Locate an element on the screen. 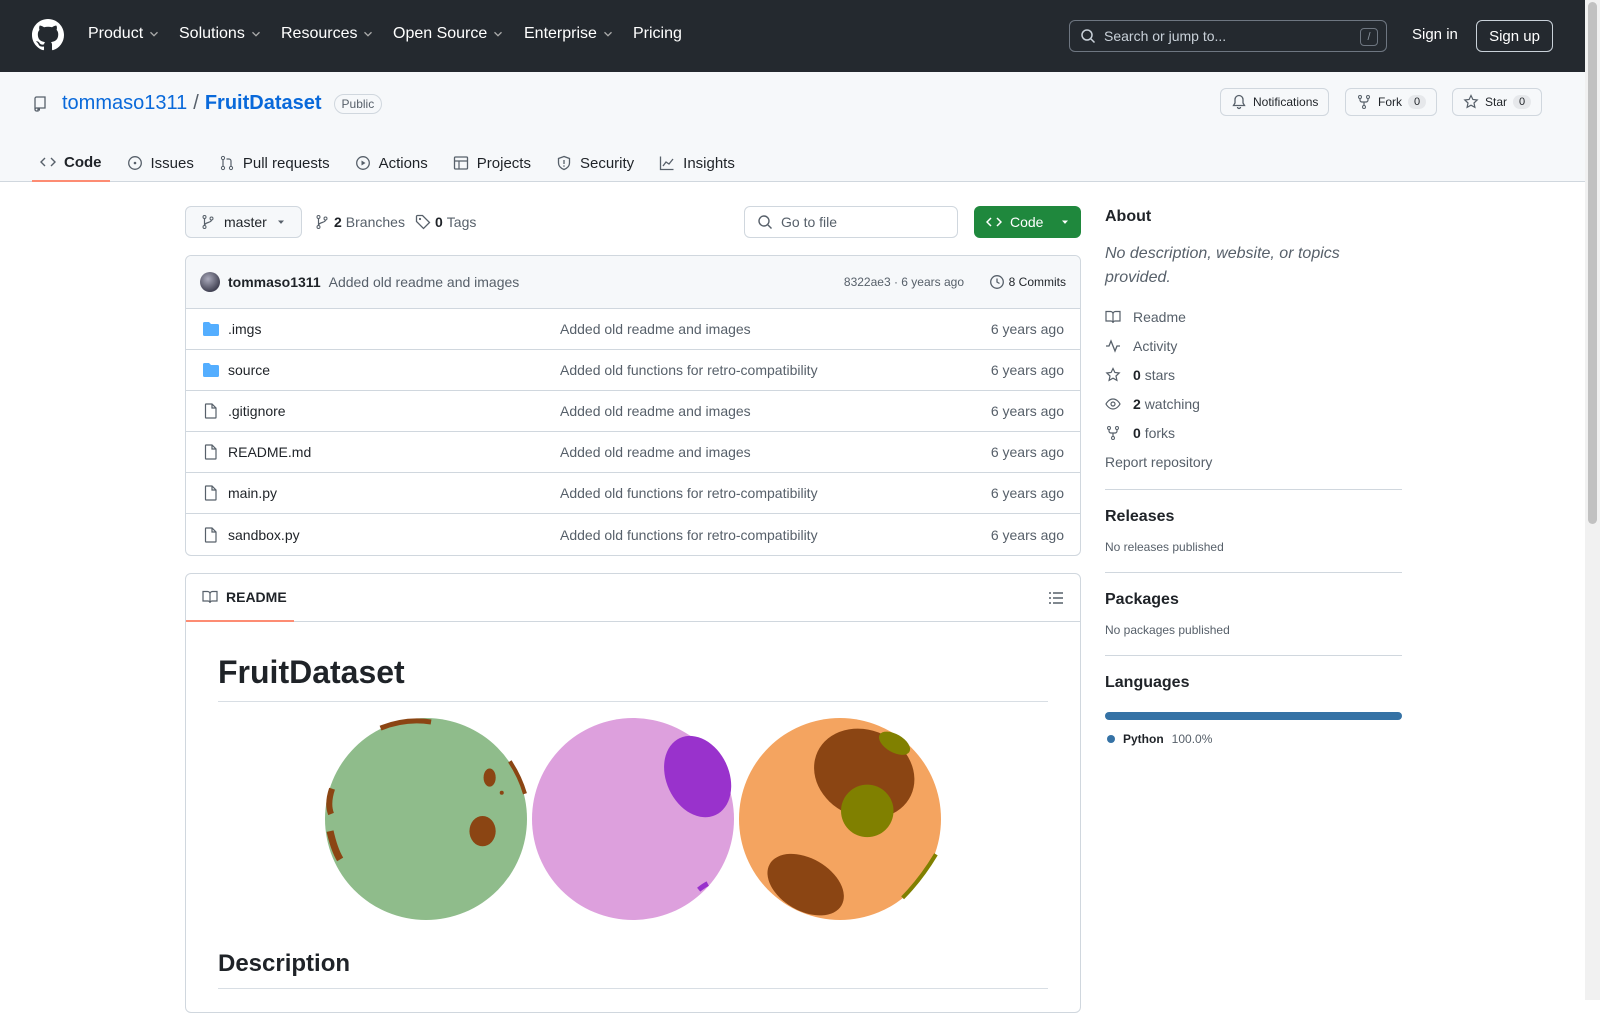 This screenshot has width=1600, height=1013. repo-icon is located at coordinates (40, 103).